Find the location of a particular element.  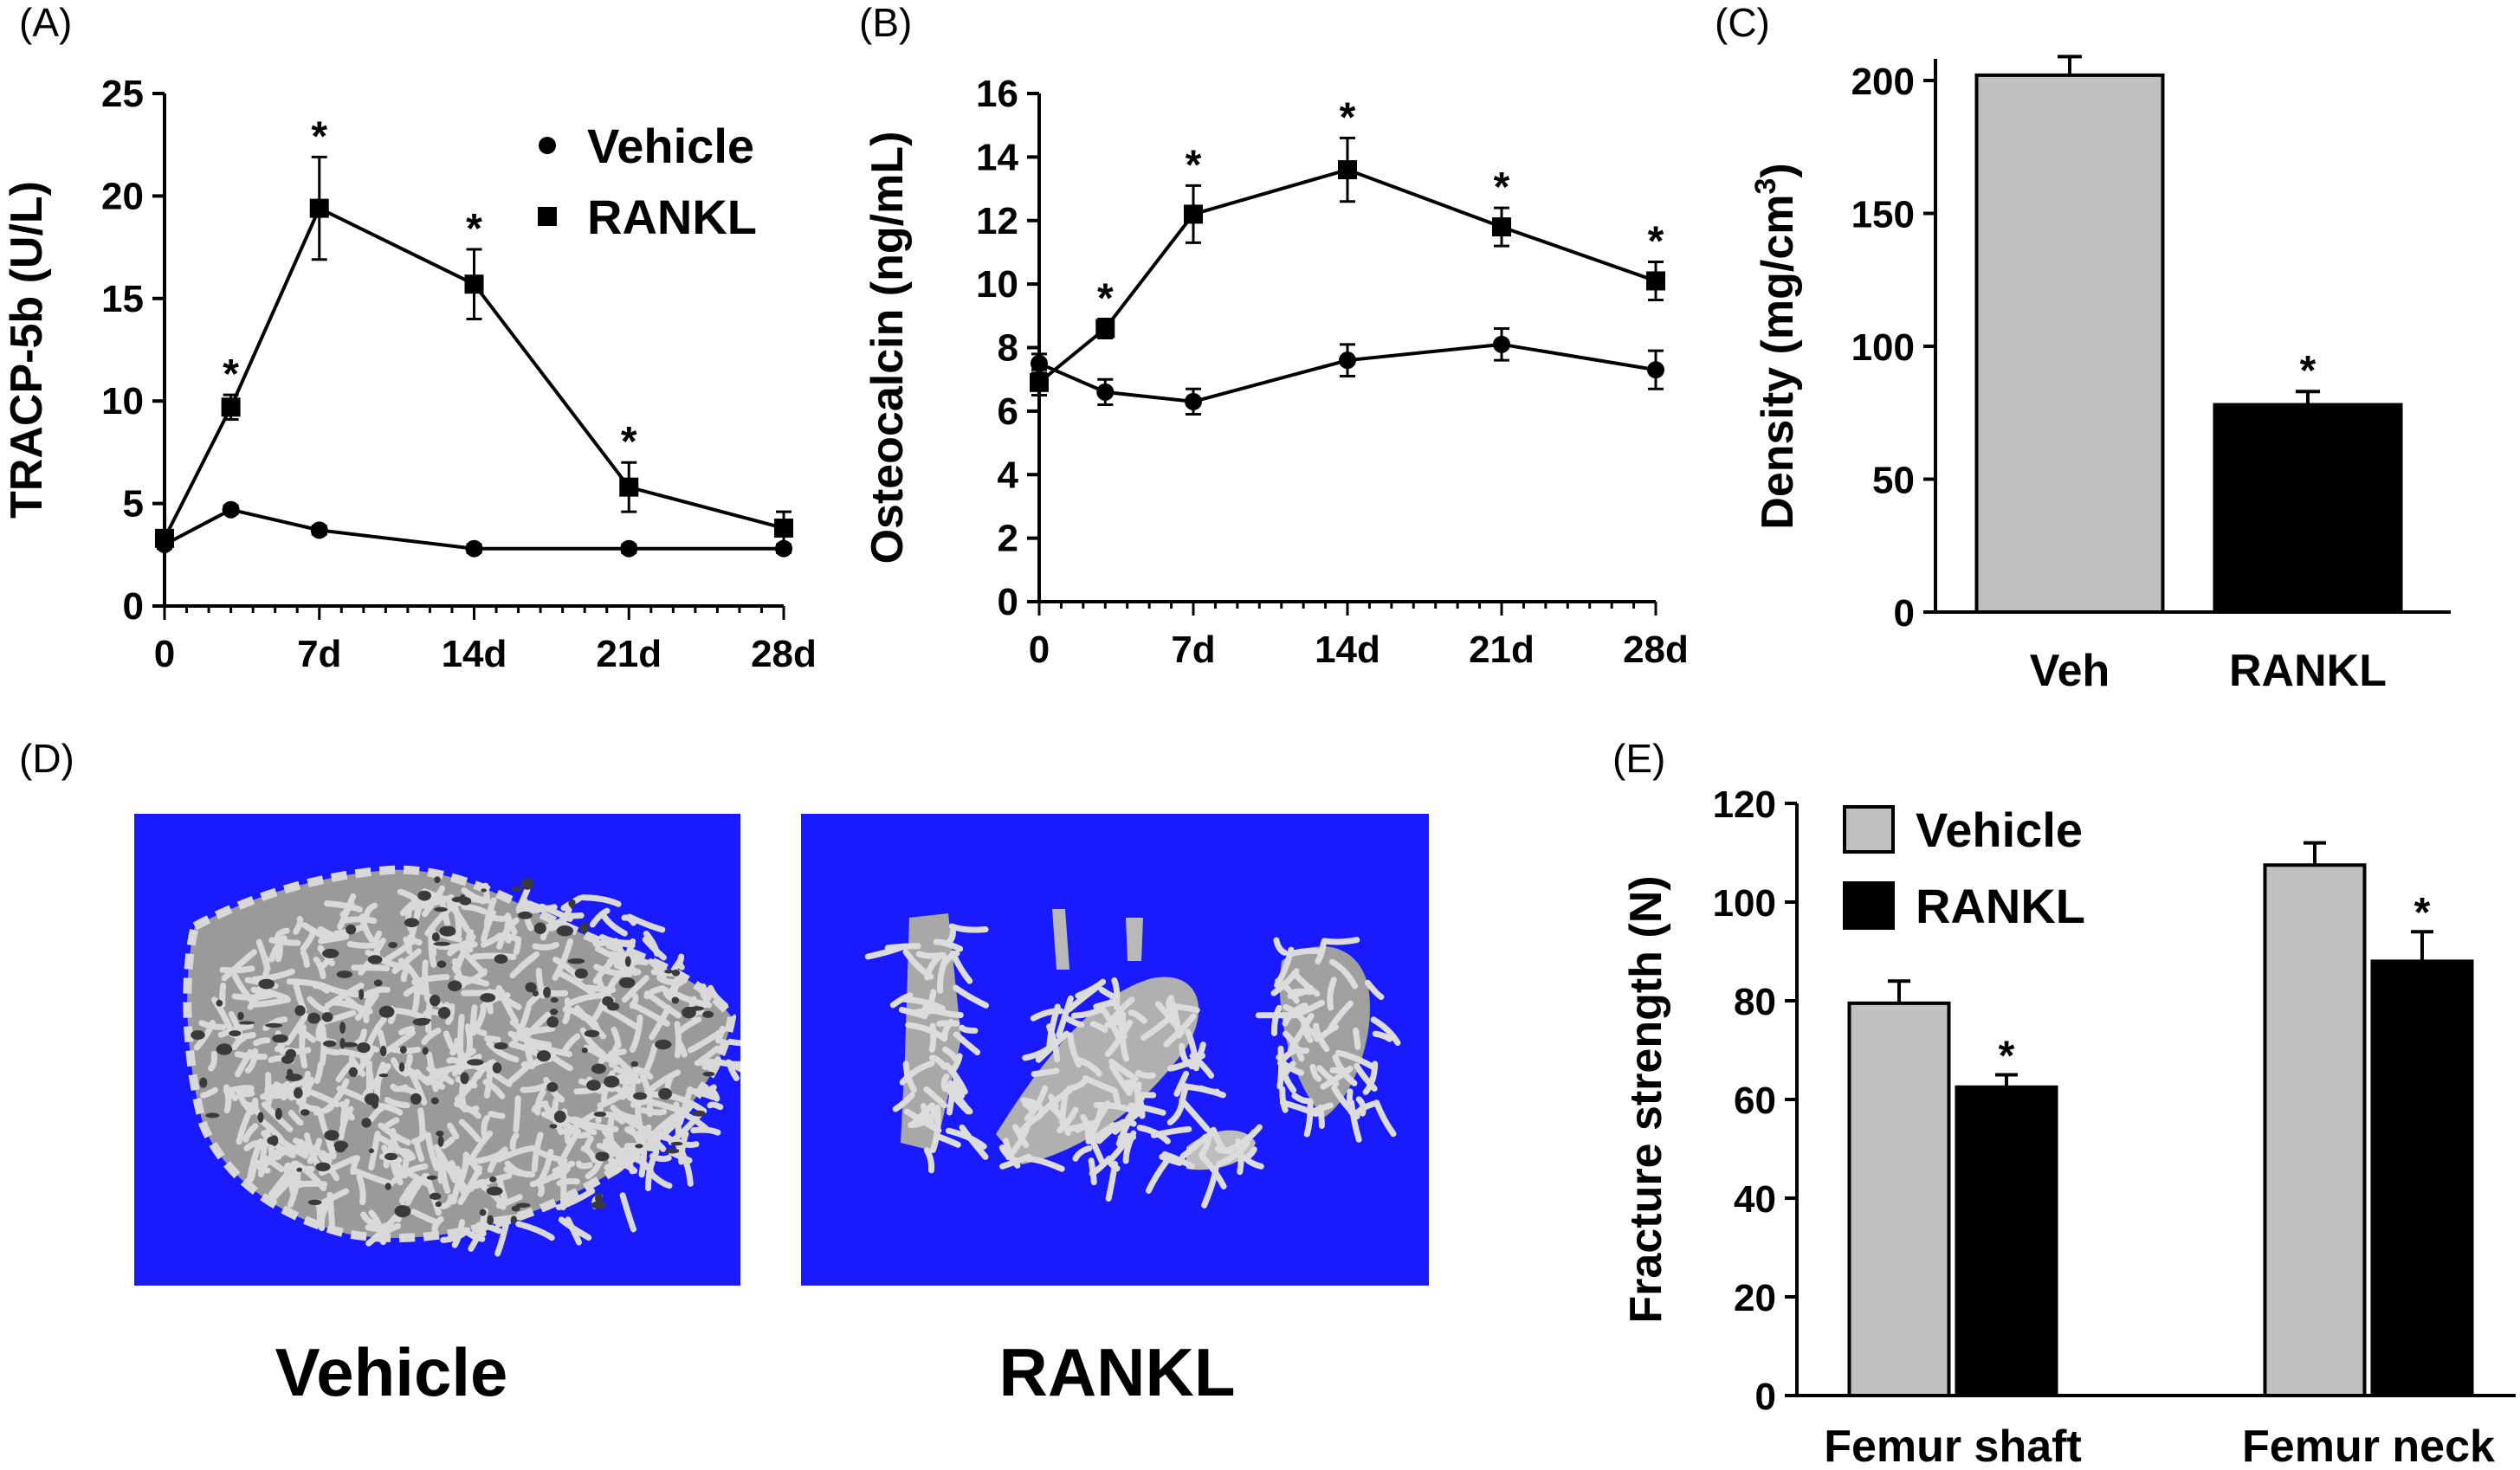

y-tick-label: 10 is located at coordinates (122, 401).